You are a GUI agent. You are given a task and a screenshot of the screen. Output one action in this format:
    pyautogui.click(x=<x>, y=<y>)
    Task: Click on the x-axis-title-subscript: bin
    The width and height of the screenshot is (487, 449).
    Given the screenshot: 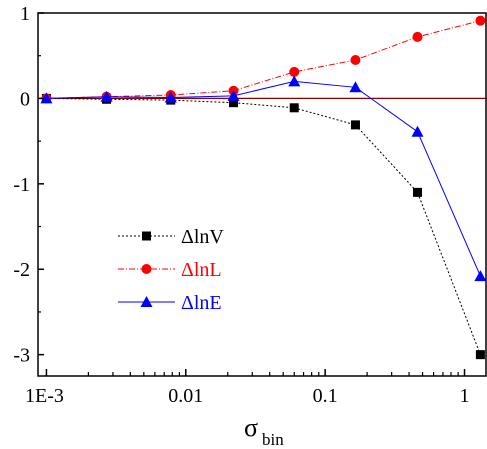 What is the action you would take?
    pyautogui.click(x=273, y=439)
    